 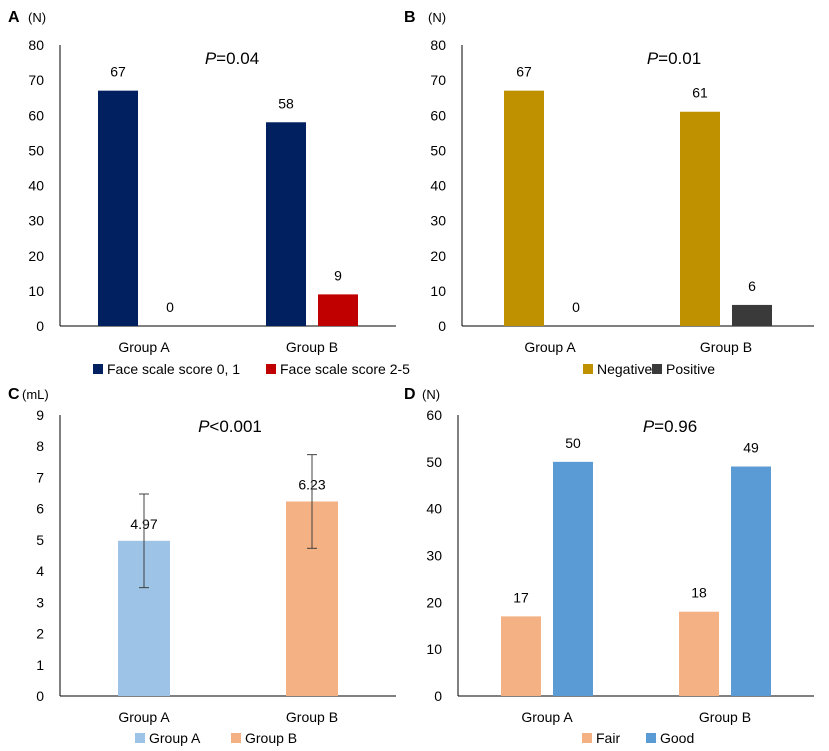 What do you see at coordinates (752, 286) in the screenshot?
I see `data-label: 6` at bounding box center [752, 286].